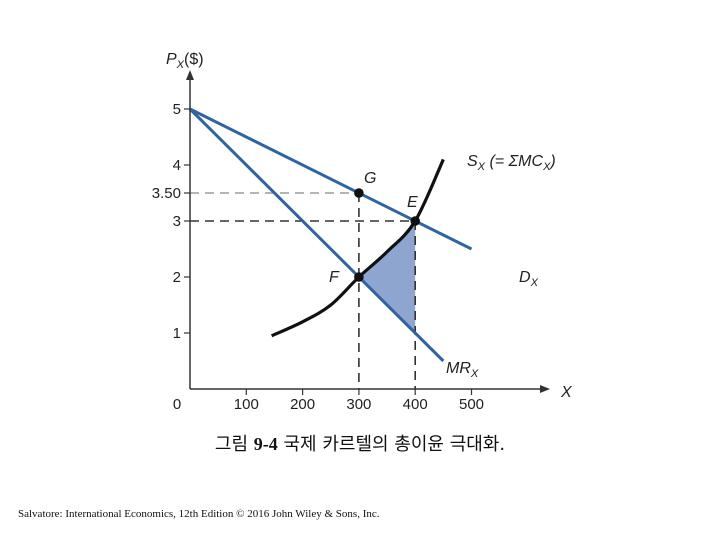 This screenshot has height=540, width=720. What do you see at coordinates (566, 392) in the screenshot?
I see `x-axis-label: X` at bounding box center [566, 392].